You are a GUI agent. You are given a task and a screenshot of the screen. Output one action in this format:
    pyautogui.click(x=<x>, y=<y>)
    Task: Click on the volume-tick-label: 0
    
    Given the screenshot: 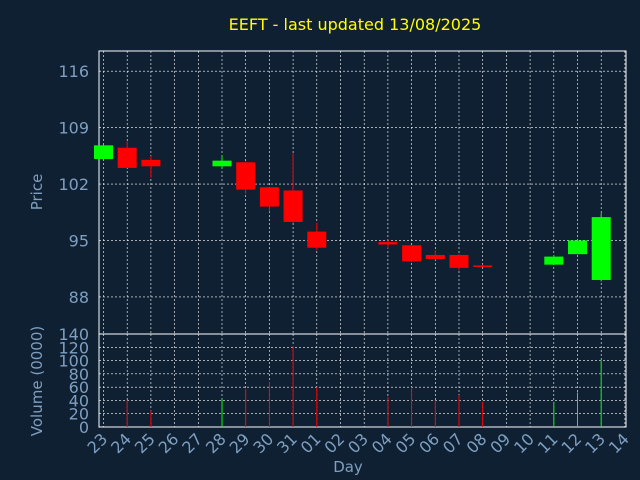 What is the action you would take?
    pyautogui.click(x=84, y=427)
    